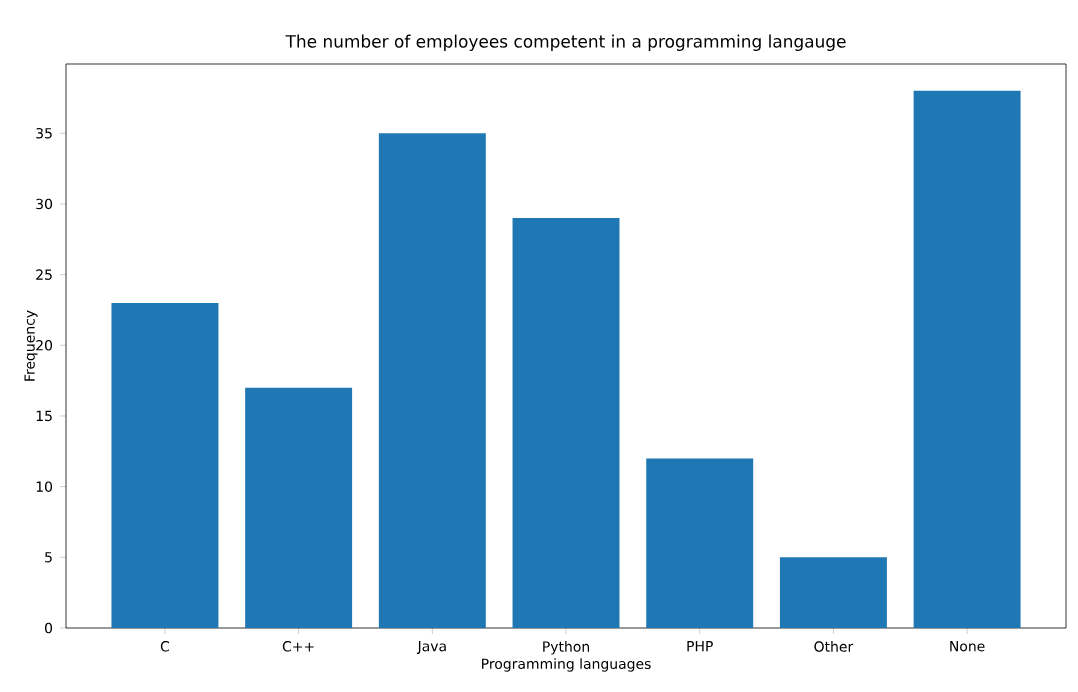 This screenshot has height=692, width=1078. Describe the element at coordinates (565, 43) in the screenshot. I see `chart-title: The number of employees competent in a programming langauge` at that location.